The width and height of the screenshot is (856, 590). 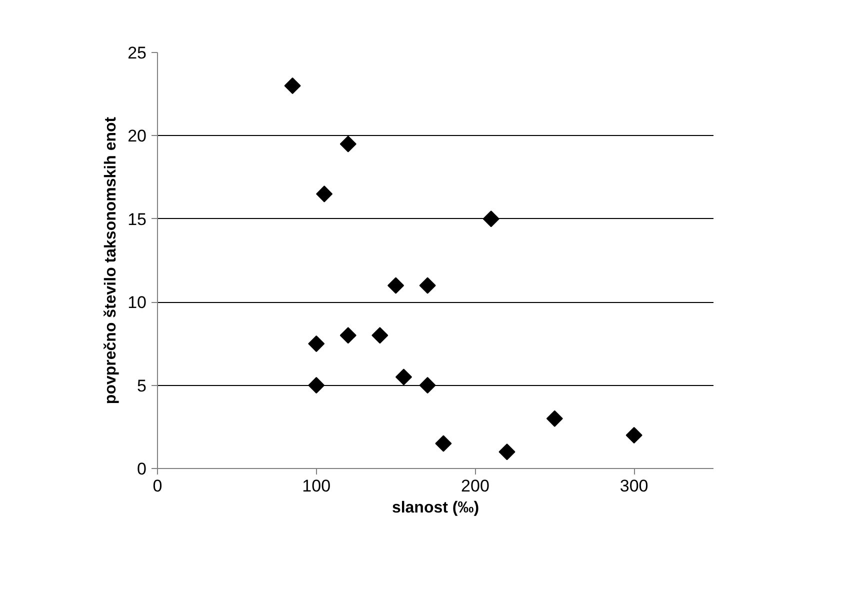 What do you see at coordinates (634, 486) in the screenshot?
I see `x-tick-label: 300` at bounding box center [634, 486].